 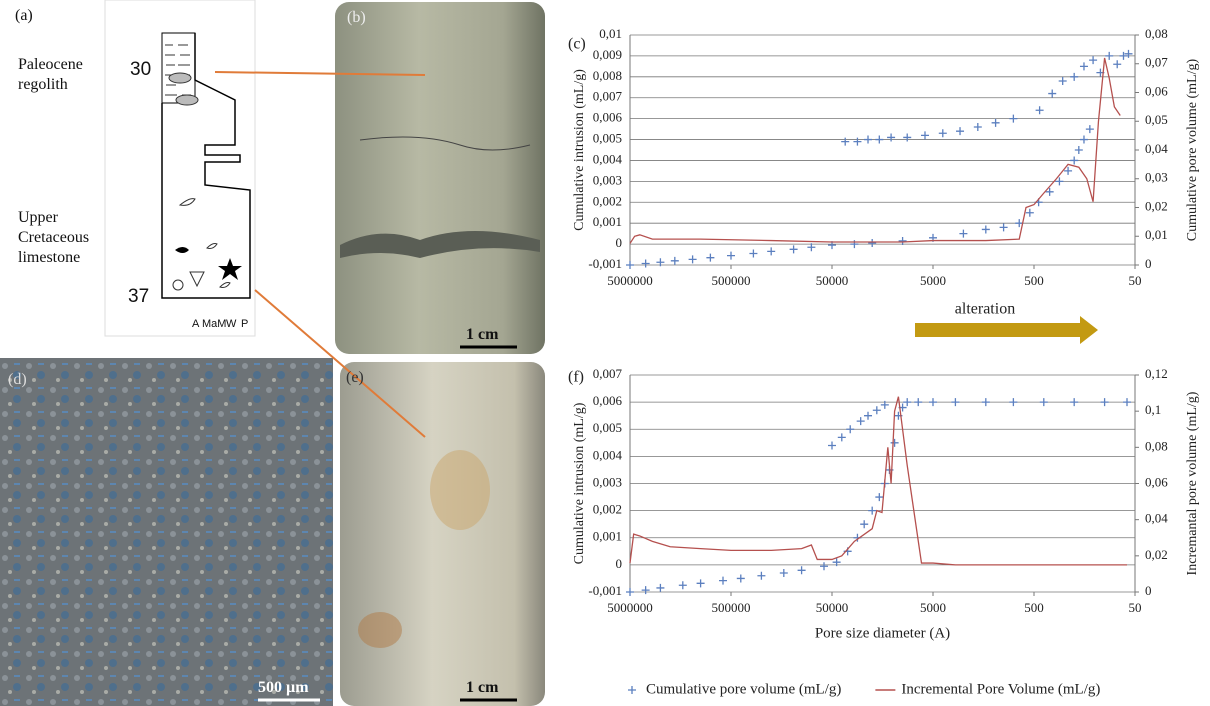 What do you see at coordinates (24, 15) in the screenshot?
I see `panel-label: (a)` at bounding box center [24, 15].